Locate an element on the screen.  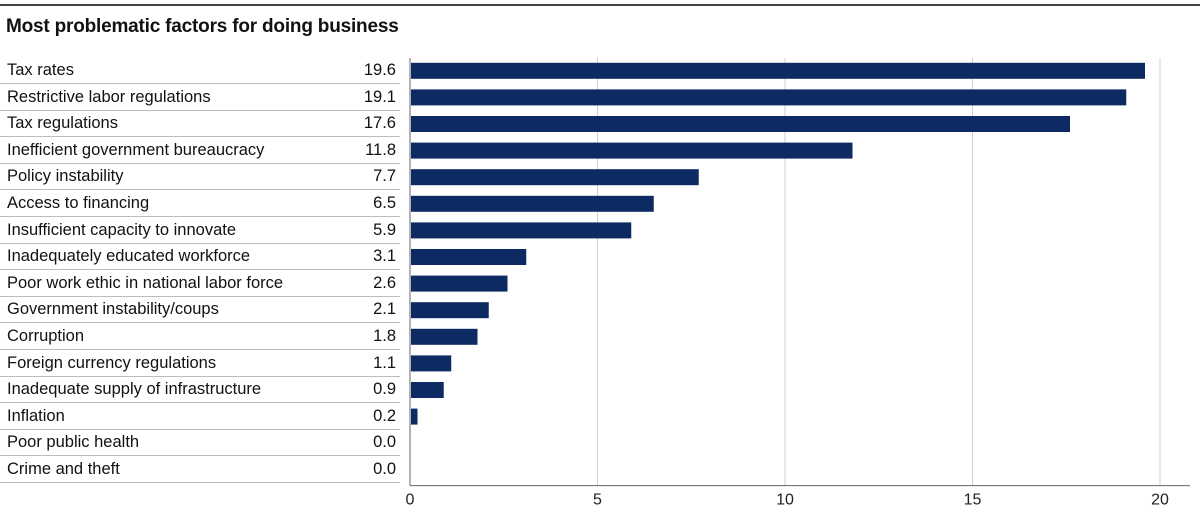
category-row: Foreign currency regulations 1.1 is located at coordinates (200, 364).